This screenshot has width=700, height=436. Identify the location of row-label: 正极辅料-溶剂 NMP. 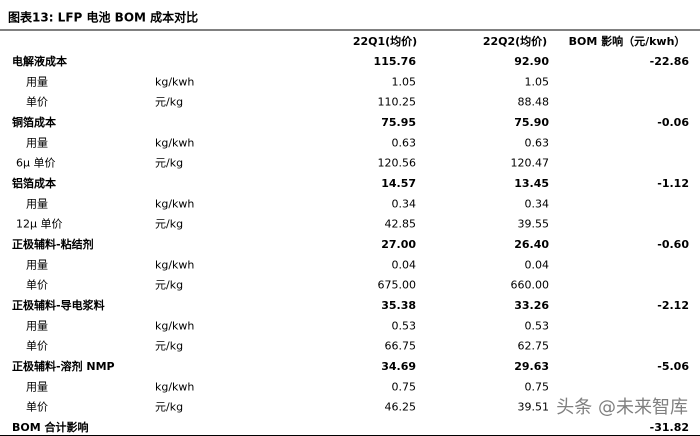
(63, 366).